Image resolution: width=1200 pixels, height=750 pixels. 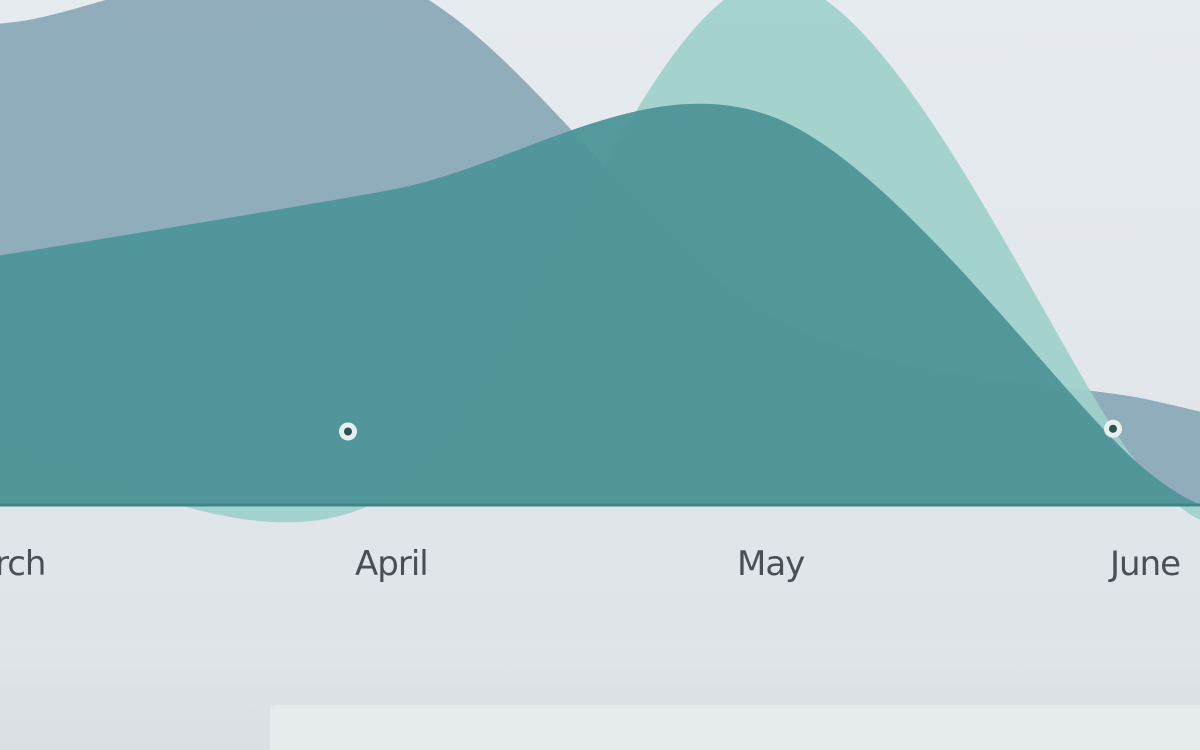 What do you see at coordinates (22, 564) in the screenshot?
I see `x-tick-label: rch` at bounding box center [22, 564].